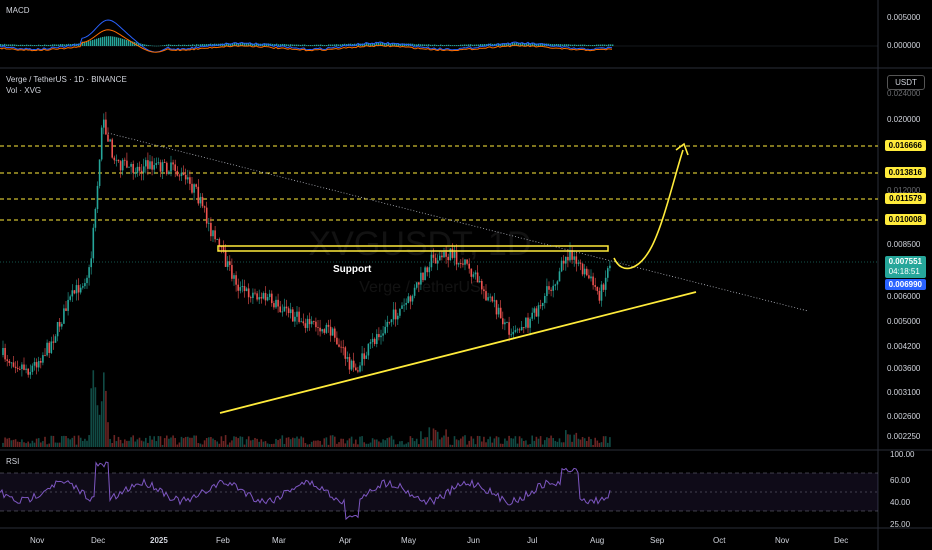 Image resolution: width=932 pixels, height=550 pixels. What do you see at coordinates (906, 82) in the screenshot?
I see `currency-button: USDT` at bounding box center [906, 82].